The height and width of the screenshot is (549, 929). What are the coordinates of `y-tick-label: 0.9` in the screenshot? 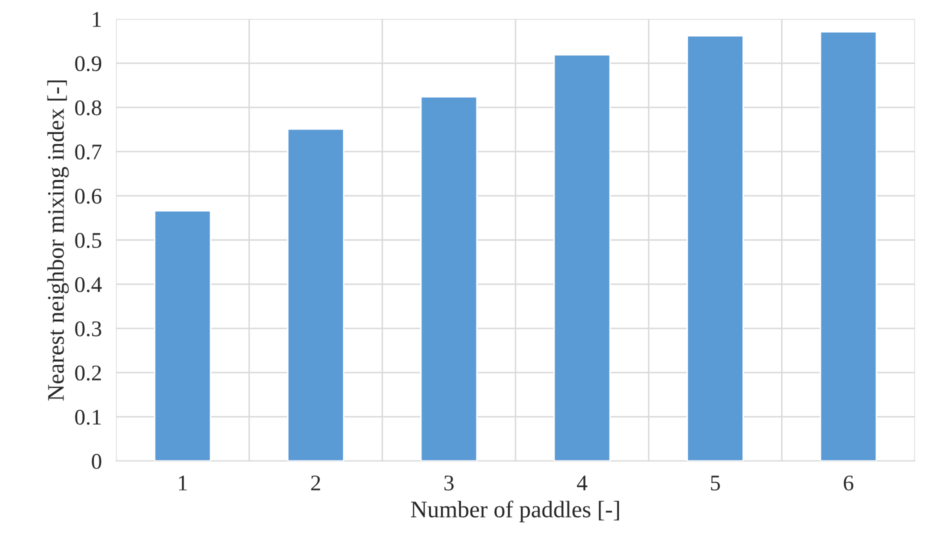 It's located at (88, 64).